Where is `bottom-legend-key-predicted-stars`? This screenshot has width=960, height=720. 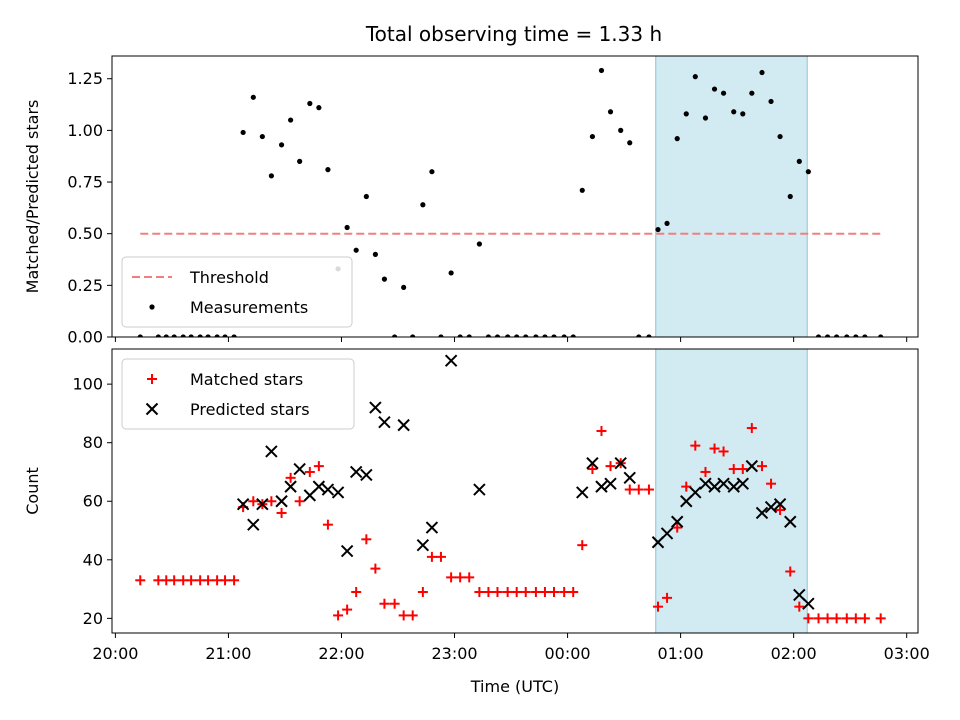
bottom-legend-key-predicted-stars is located at coordinates (152, 409).